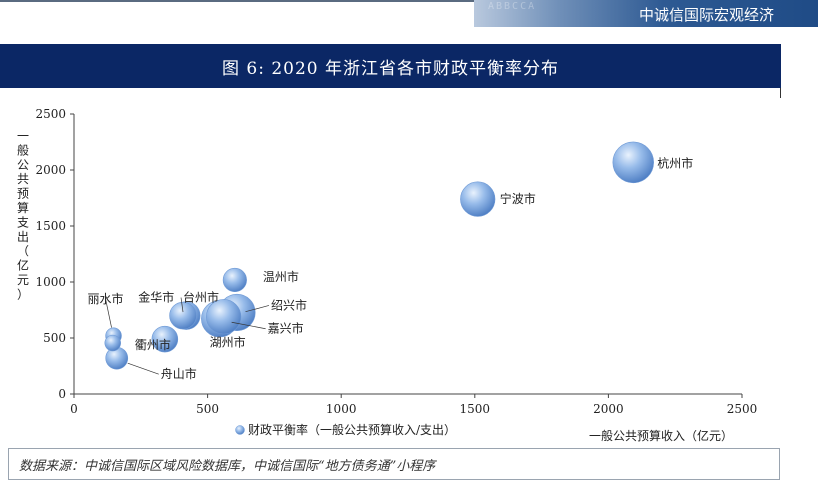 The width and height of the screenshot is (818, 501). I want to click on point-label: 杭州市, so click(675, 162).